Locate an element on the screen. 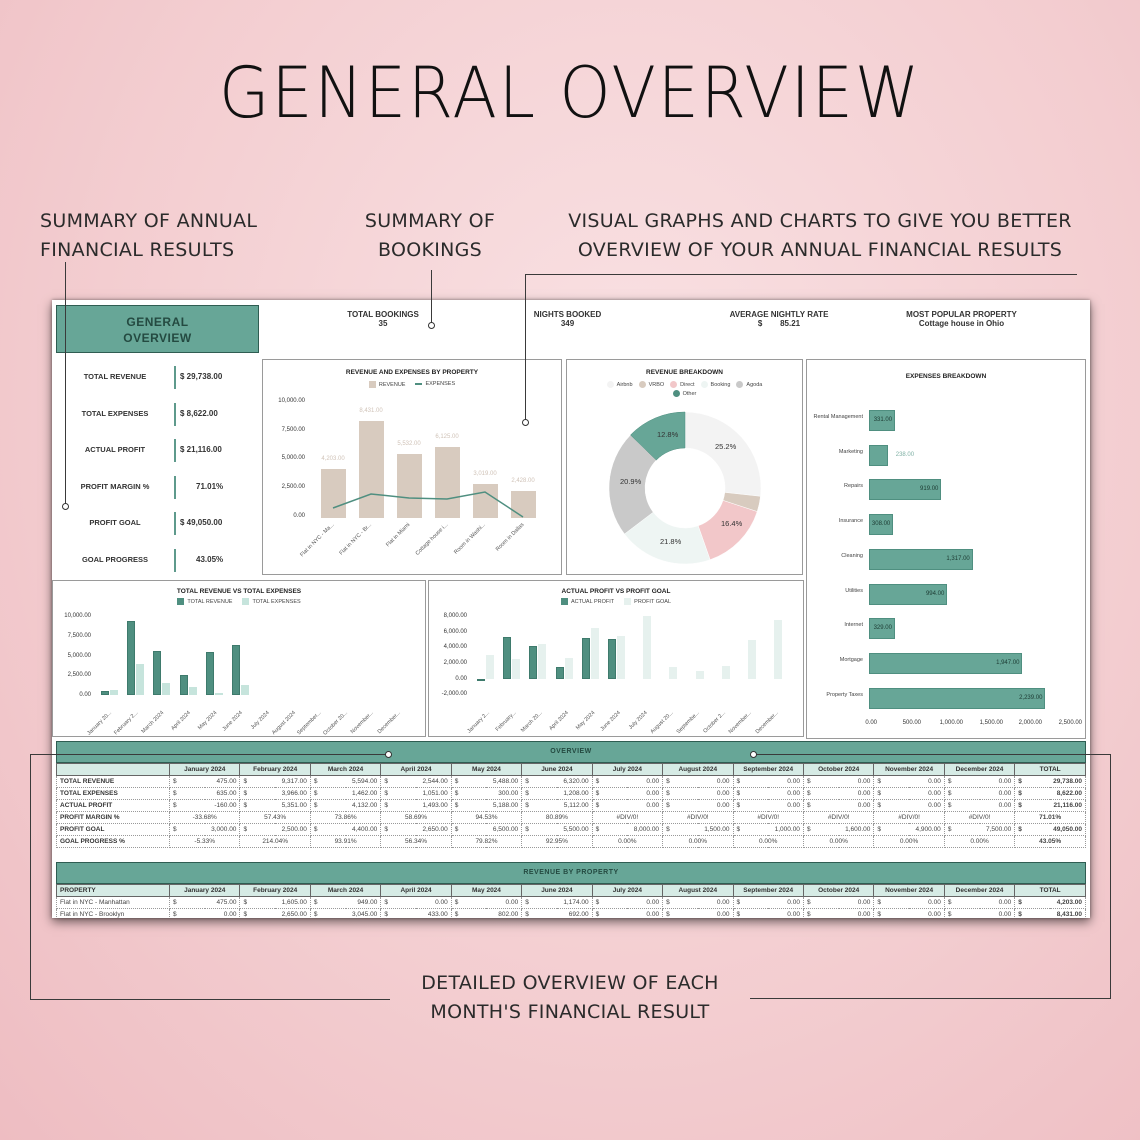 The image size is (1140, 1140). cell-value: 1,600.00 is located at coordinates (856, 829).